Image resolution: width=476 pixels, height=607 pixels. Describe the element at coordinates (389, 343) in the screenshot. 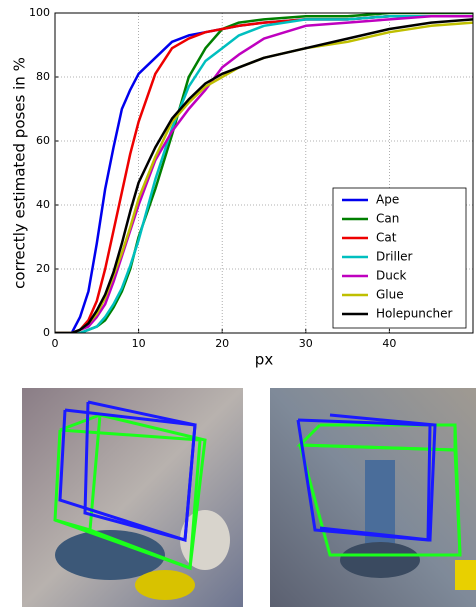

I see `x-tick-label: 40` at that location.